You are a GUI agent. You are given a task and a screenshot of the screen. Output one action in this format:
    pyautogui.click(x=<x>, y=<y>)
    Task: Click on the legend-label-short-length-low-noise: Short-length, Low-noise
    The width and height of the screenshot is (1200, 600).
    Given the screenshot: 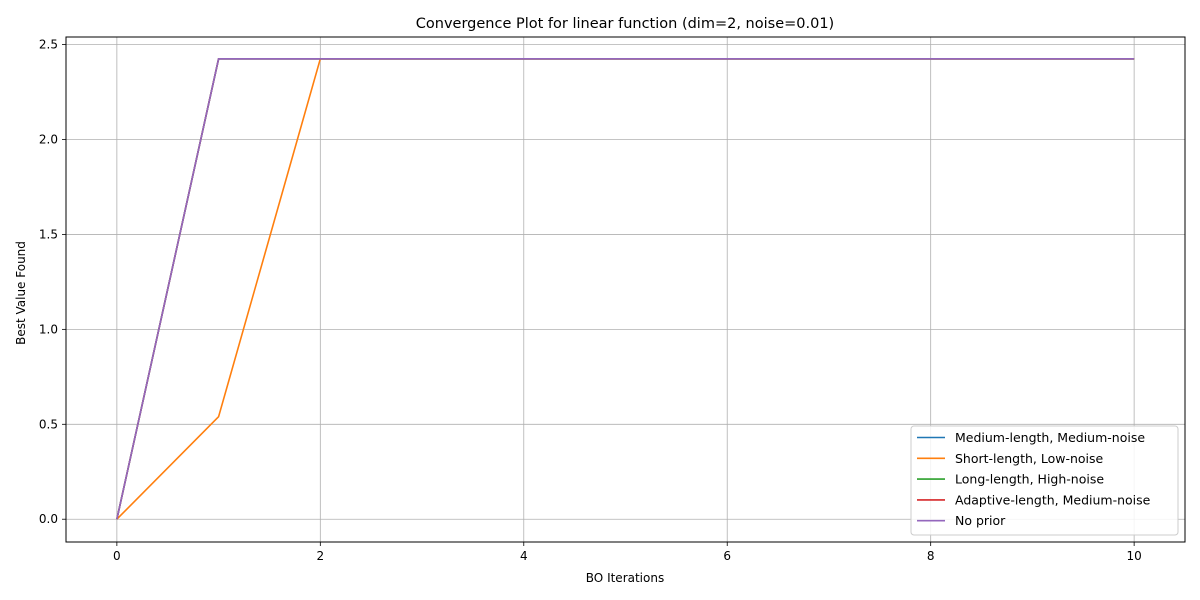 What is the action you would take?
    pyautogui.click(x=1029, y=458)
    